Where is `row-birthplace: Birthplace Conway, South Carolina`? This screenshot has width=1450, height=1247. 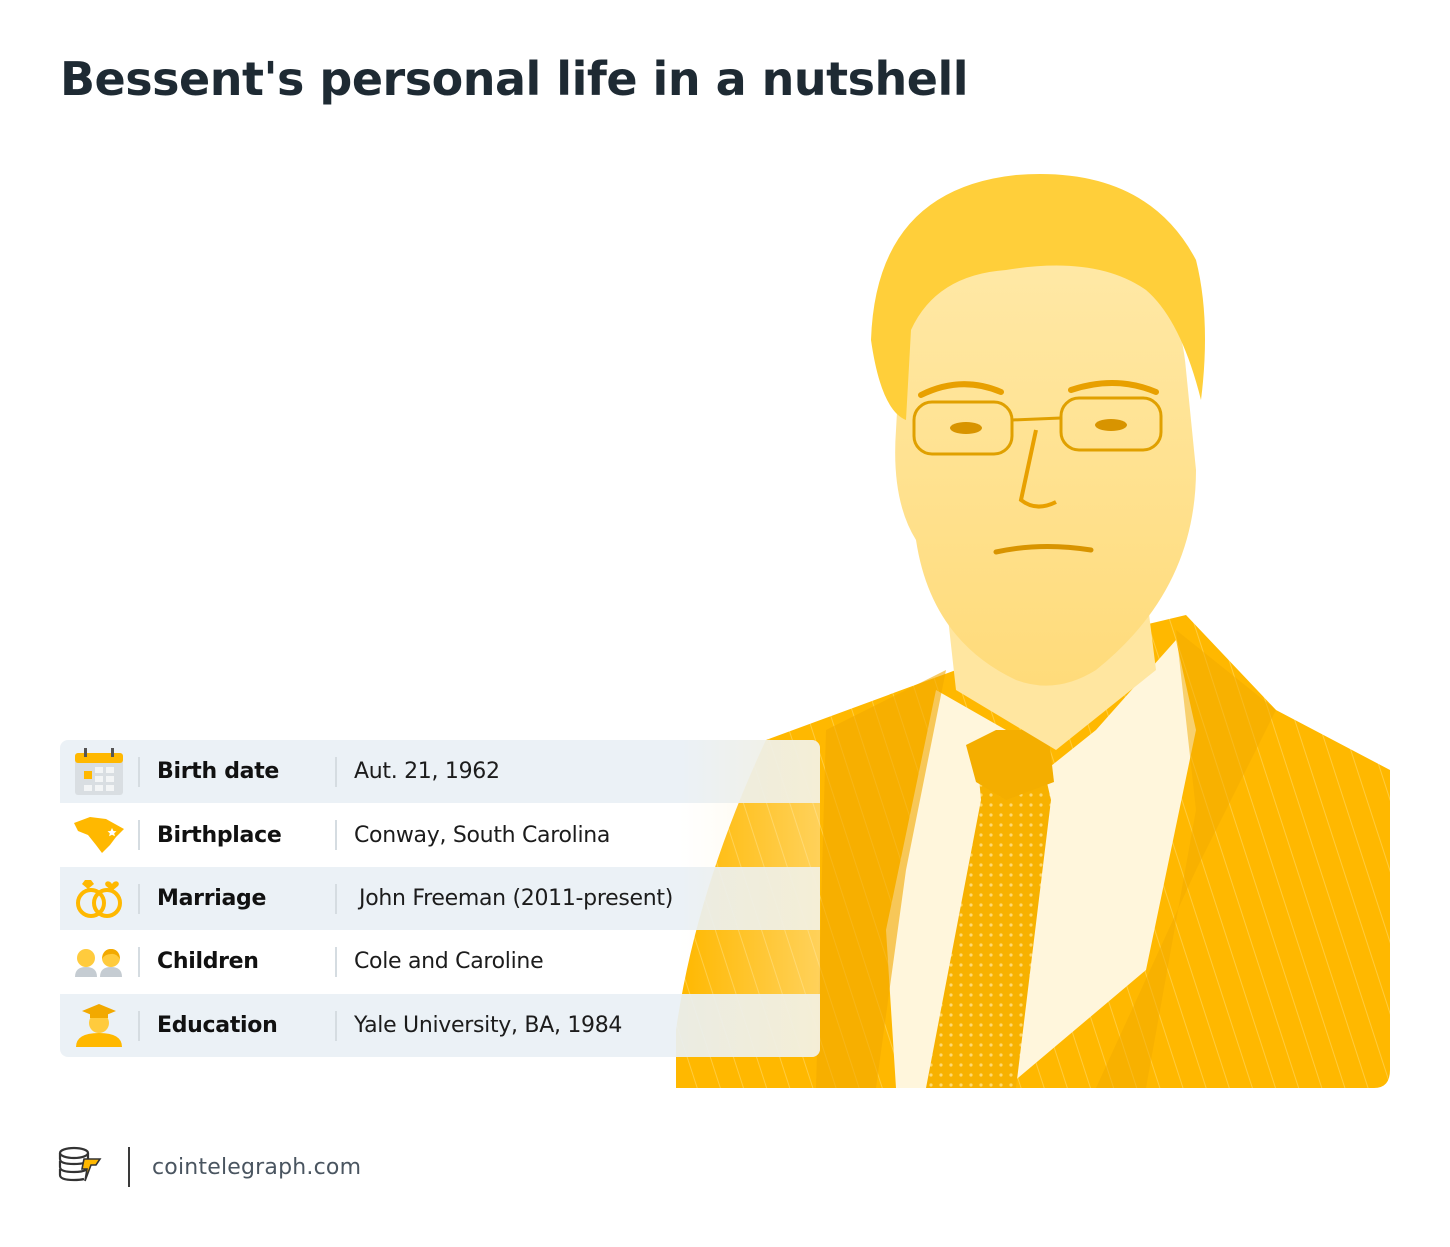 row-birthplace: Birthplace Conway, South Carolina is located at coordinates (440, 834).